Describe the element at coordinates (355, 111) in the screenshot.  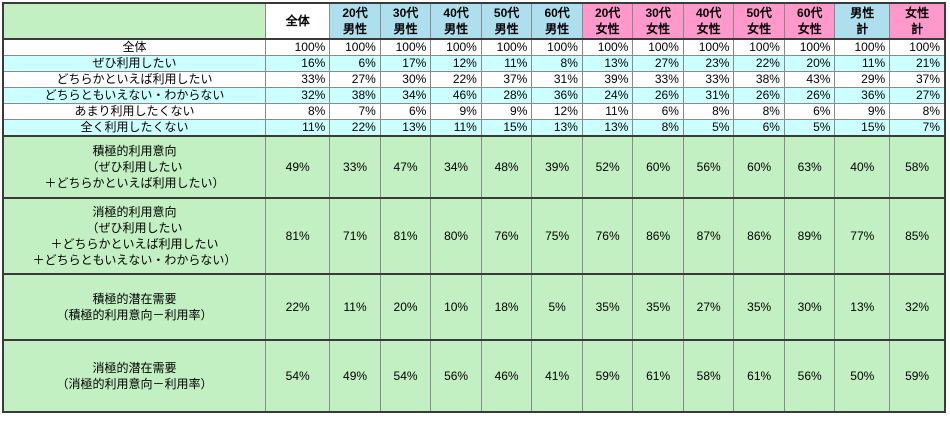
I see `value-cell: 7%` at that location.